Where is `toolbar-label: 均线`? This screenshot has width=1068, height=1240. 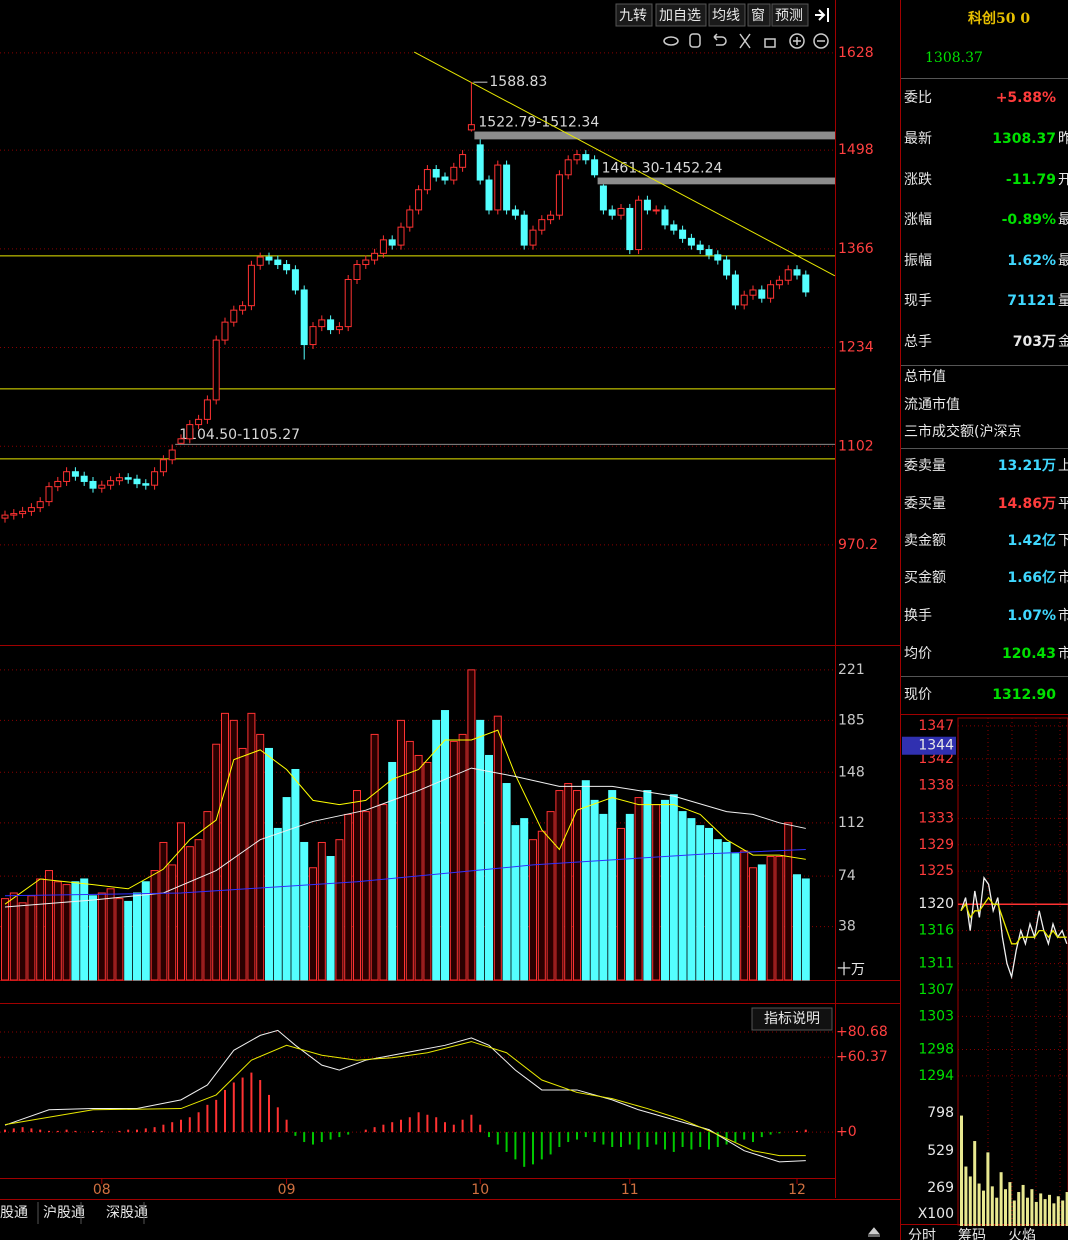
toolbar-label: 均线 is located at coordinates (726, 16).